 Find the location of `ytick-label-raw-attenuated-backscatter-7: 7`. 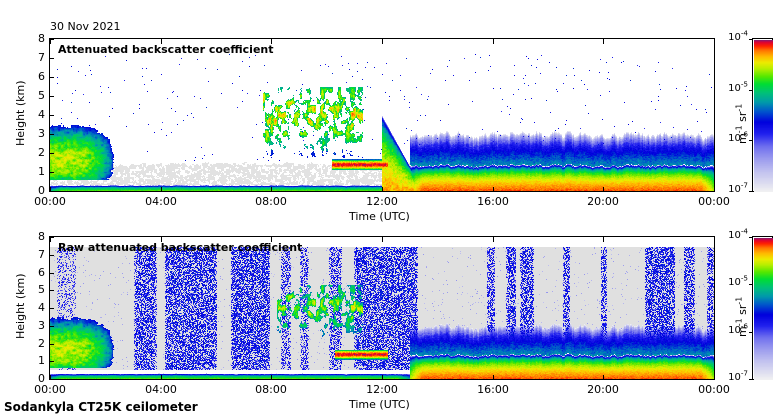

ytick-label-raw-attenuated-backscatter-7: 7 is located at coordinates (41, 254).